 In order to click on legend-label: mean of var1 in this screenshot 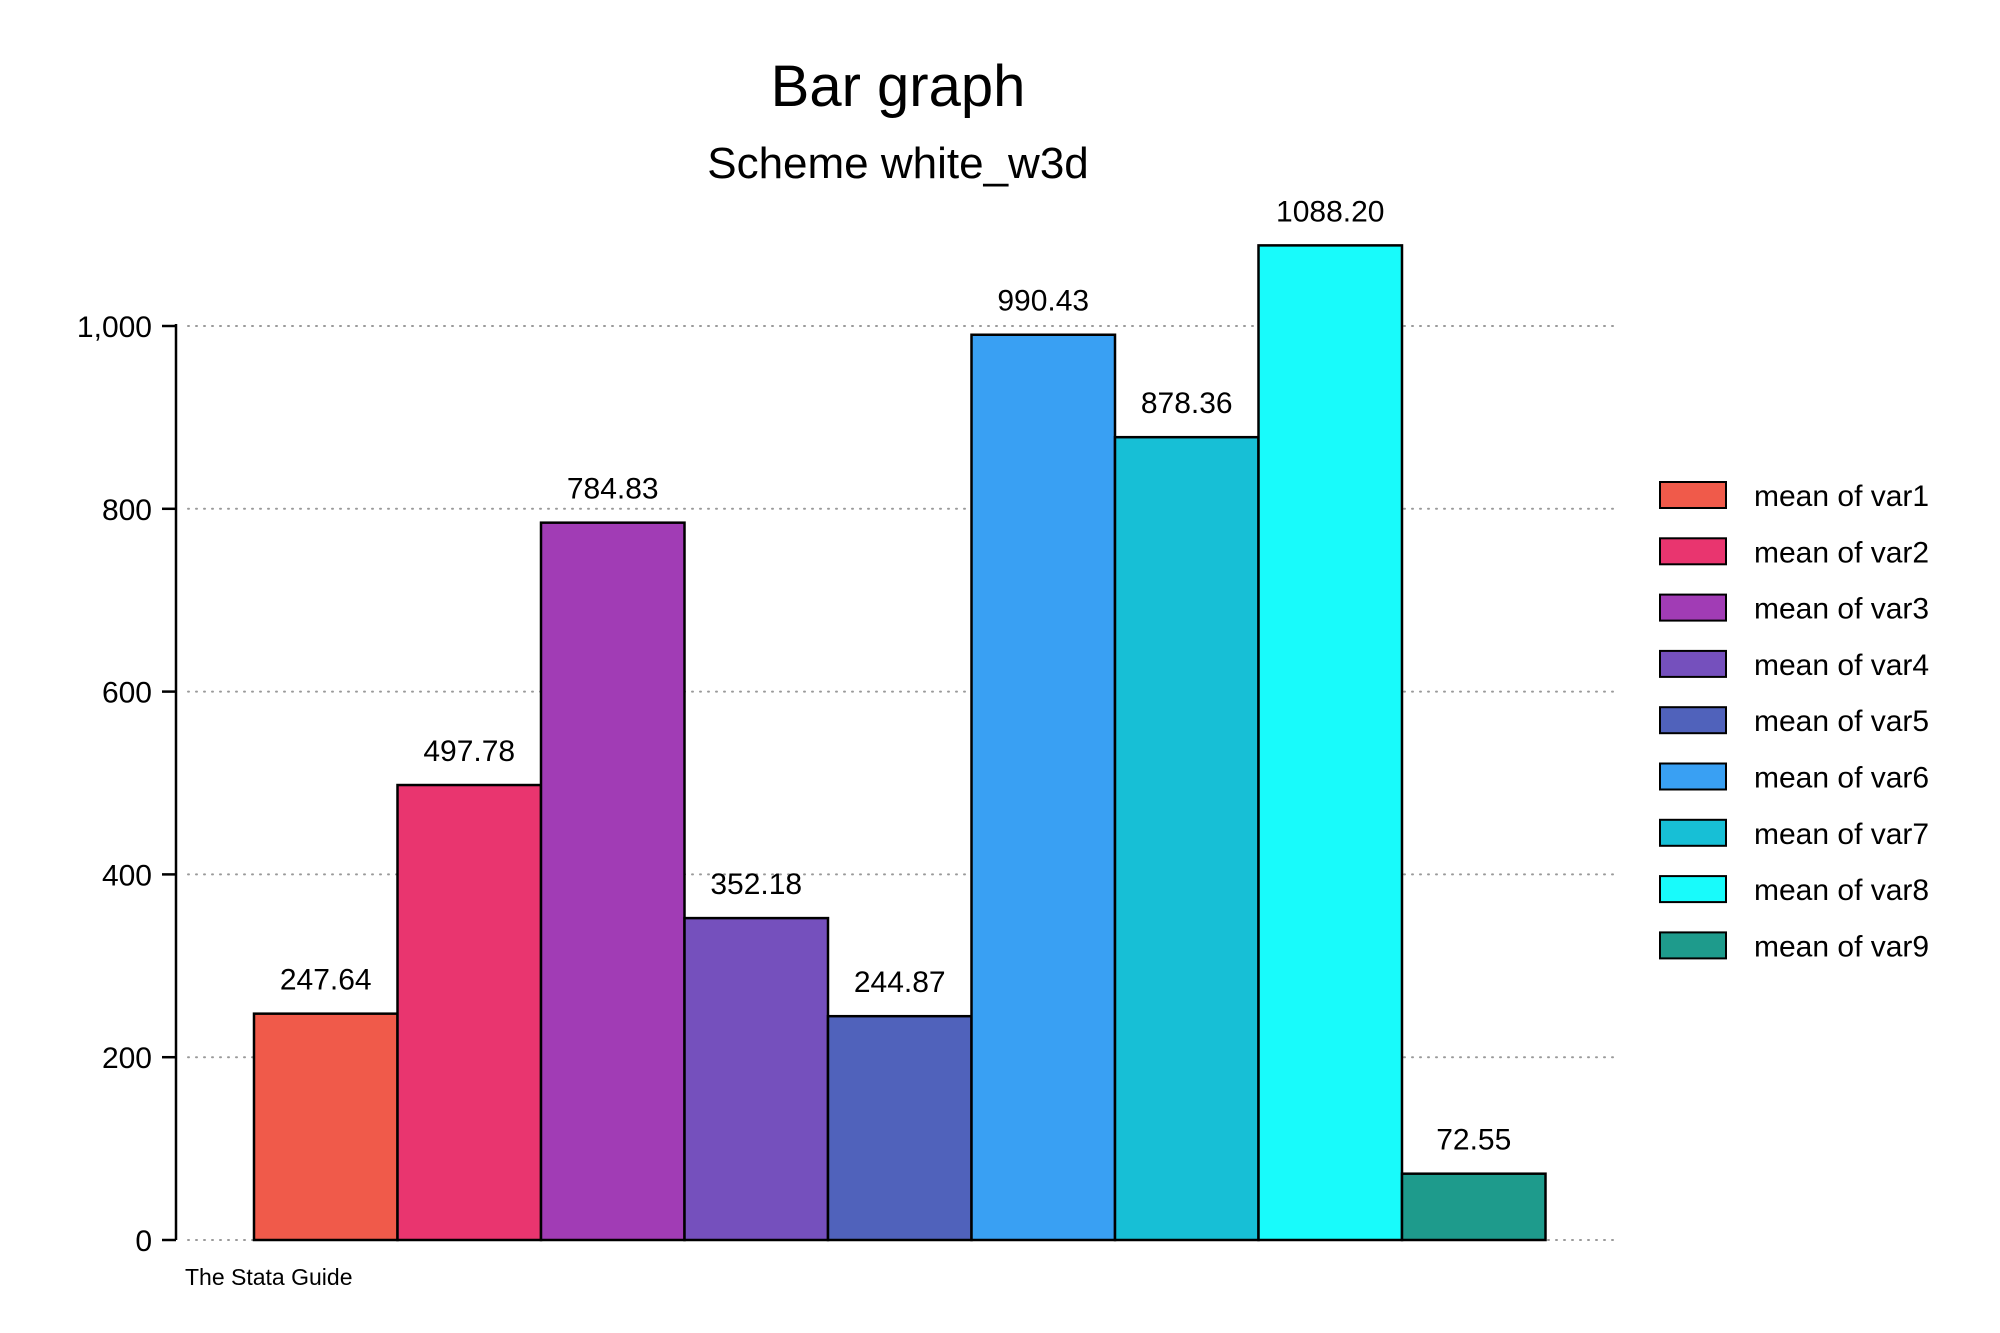, I will do `click(1841, 496)`.